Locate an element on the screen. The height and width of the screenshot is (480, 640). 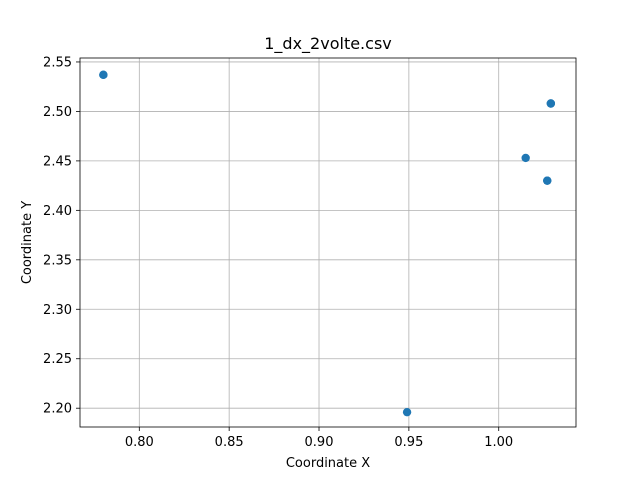
x-tick-label: 1.00 is located at coordinates (498, 442).